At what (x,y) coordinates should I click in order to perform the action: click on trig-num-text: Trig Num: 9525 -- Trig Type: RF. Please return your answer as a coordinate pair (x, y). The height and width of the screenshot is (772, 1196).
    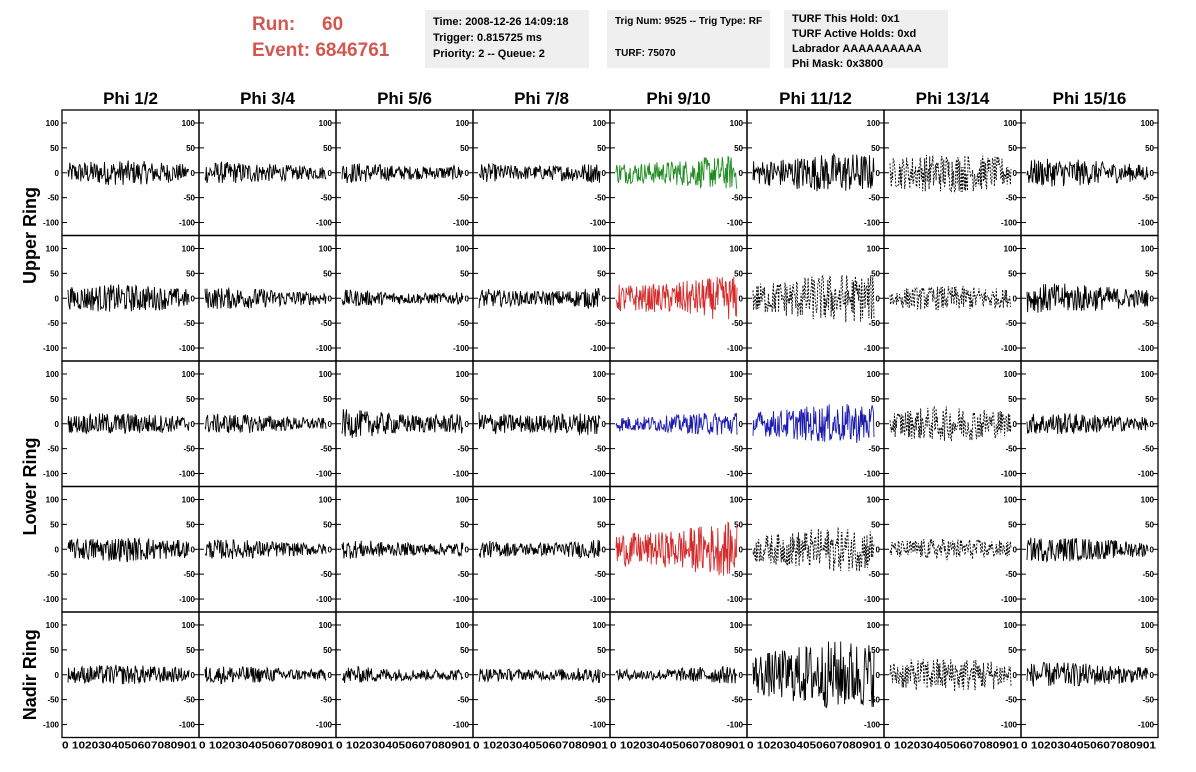
    Looking at the image, I should click on (689, 21).